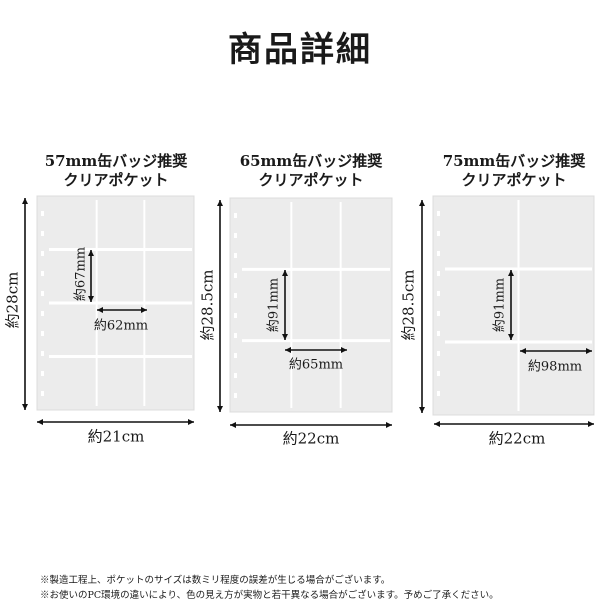 This screenshot has width=600, height=601. I want to click on product-caption: 65mm缶バッジ推奨 クリアポケット, so click(311, 171).